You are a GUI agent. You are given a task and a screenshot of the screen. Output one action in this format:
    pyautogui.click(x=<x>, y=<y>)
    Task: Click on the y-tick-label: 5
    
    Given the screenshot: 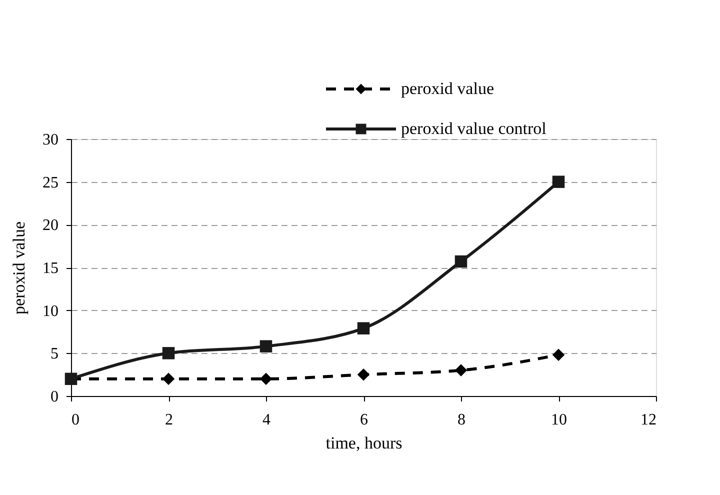 What is the action you would take?
    pyautogui.click(x=54, y=354)
    